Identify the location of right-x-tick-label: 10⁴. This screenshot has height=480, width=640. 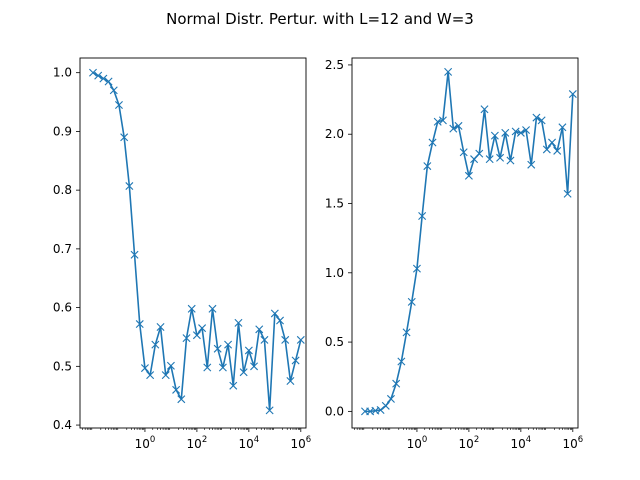
(520, 443).